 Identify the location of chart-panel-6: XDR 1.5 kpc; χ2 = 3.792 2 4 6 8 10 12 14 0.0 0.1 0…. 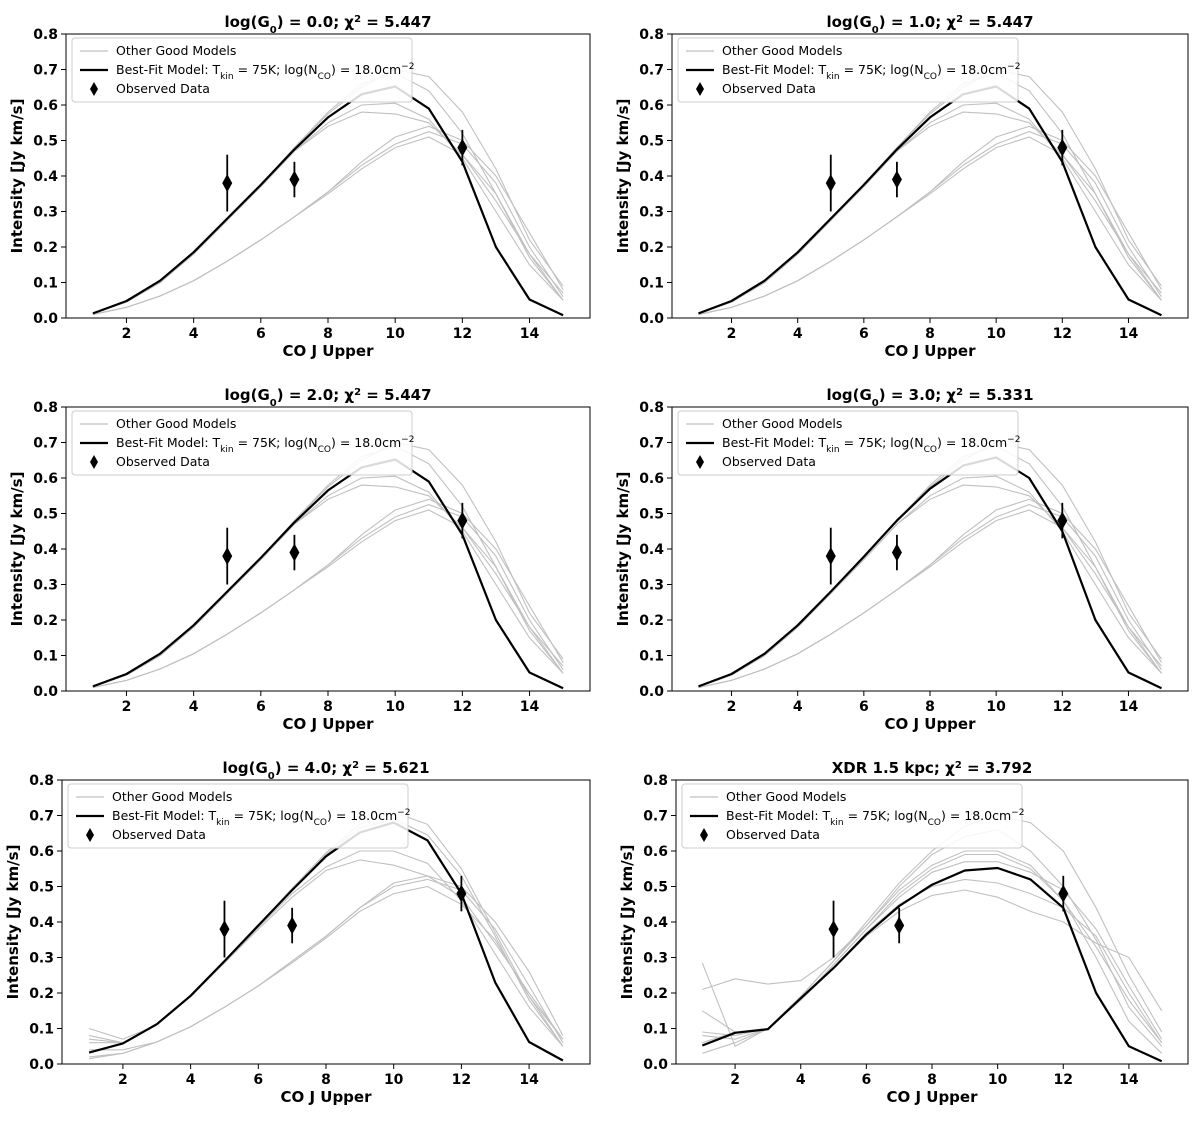
(903, 932).